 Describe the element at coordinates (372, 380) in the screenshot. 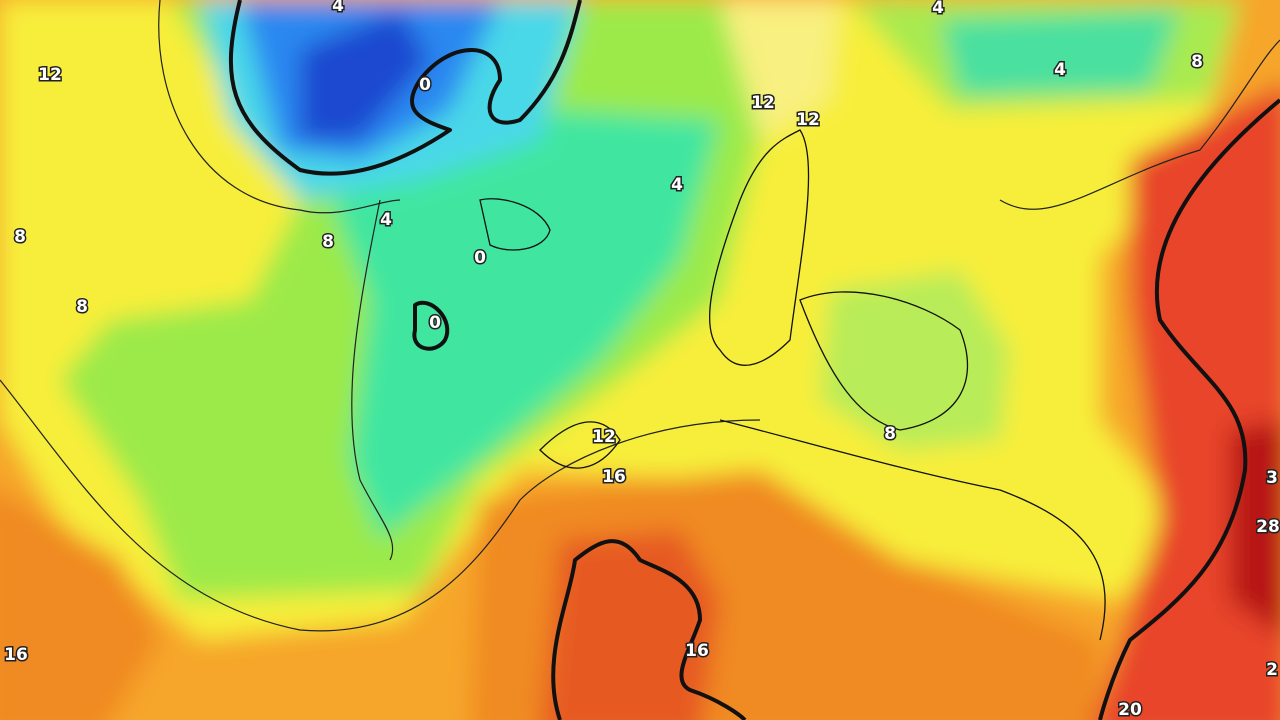

I see `contour-four` at that location.